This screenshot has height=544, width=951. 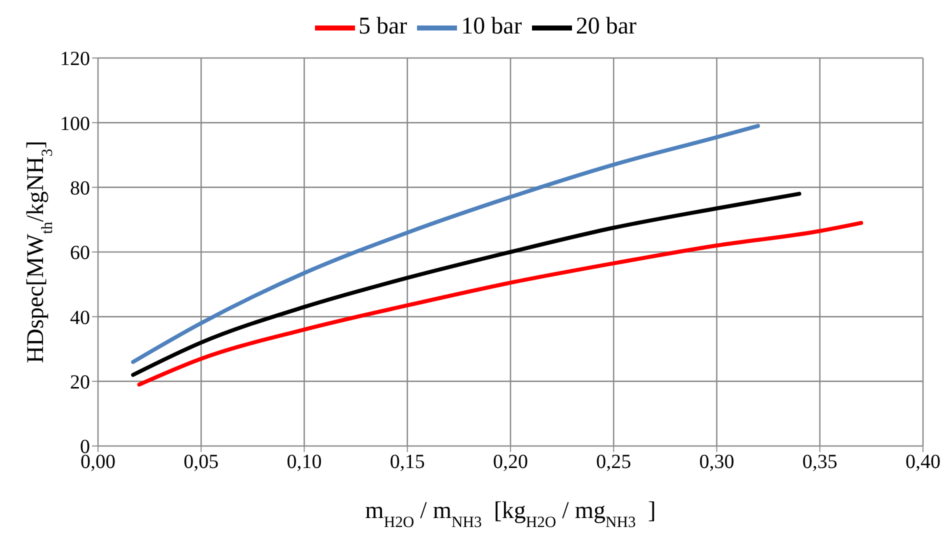 What do you see at coordinates (407, 462) in the screenshot?
I see `x-tick-label: 0,15` at bounding box center [407, 462].